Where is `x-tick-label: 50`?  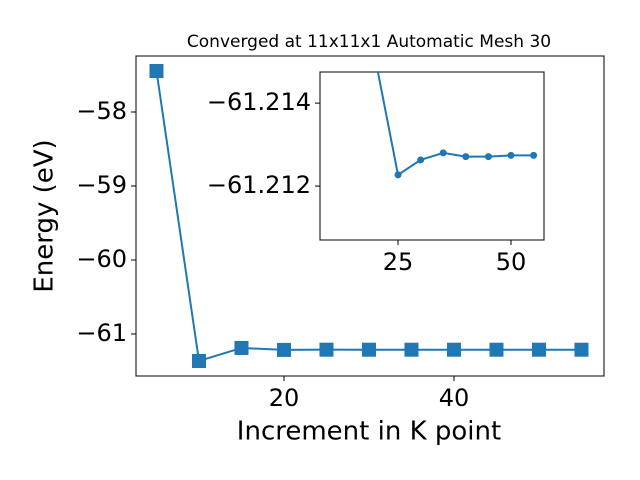 x-tick-label: 50 is located at coordinates (511, 262).